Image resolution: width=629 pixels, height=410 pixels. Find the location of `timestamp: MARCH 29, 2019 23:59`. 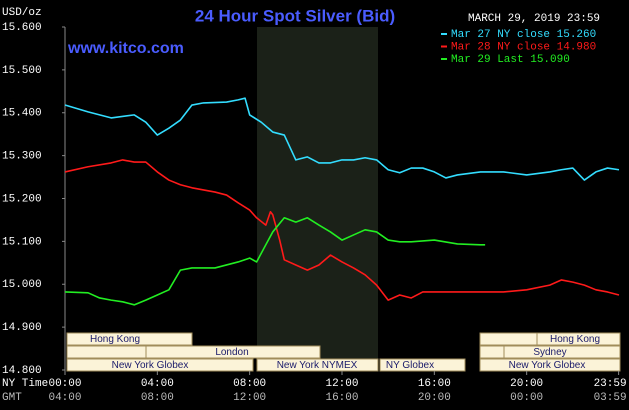

timestamp: MARCH 29, 2019 23:59 is located at coordinates (534, 19).